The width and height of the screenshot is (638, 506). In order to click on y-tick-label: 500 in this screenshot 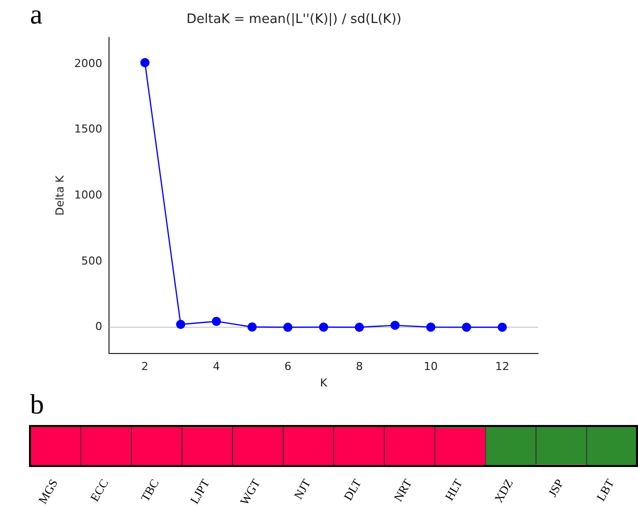, I will do `click(91, 261)`.